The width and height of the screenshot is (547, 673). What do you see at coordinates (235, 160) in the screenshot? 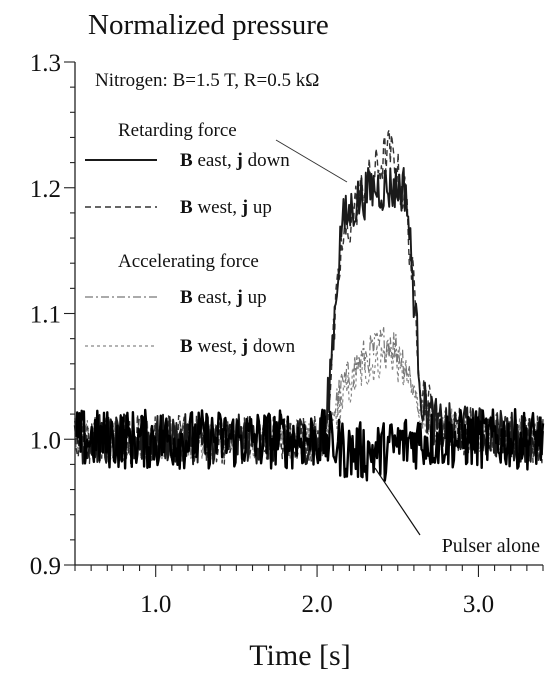
I see `legend-label-0: B east, j down` at bounding box center [235, 160].